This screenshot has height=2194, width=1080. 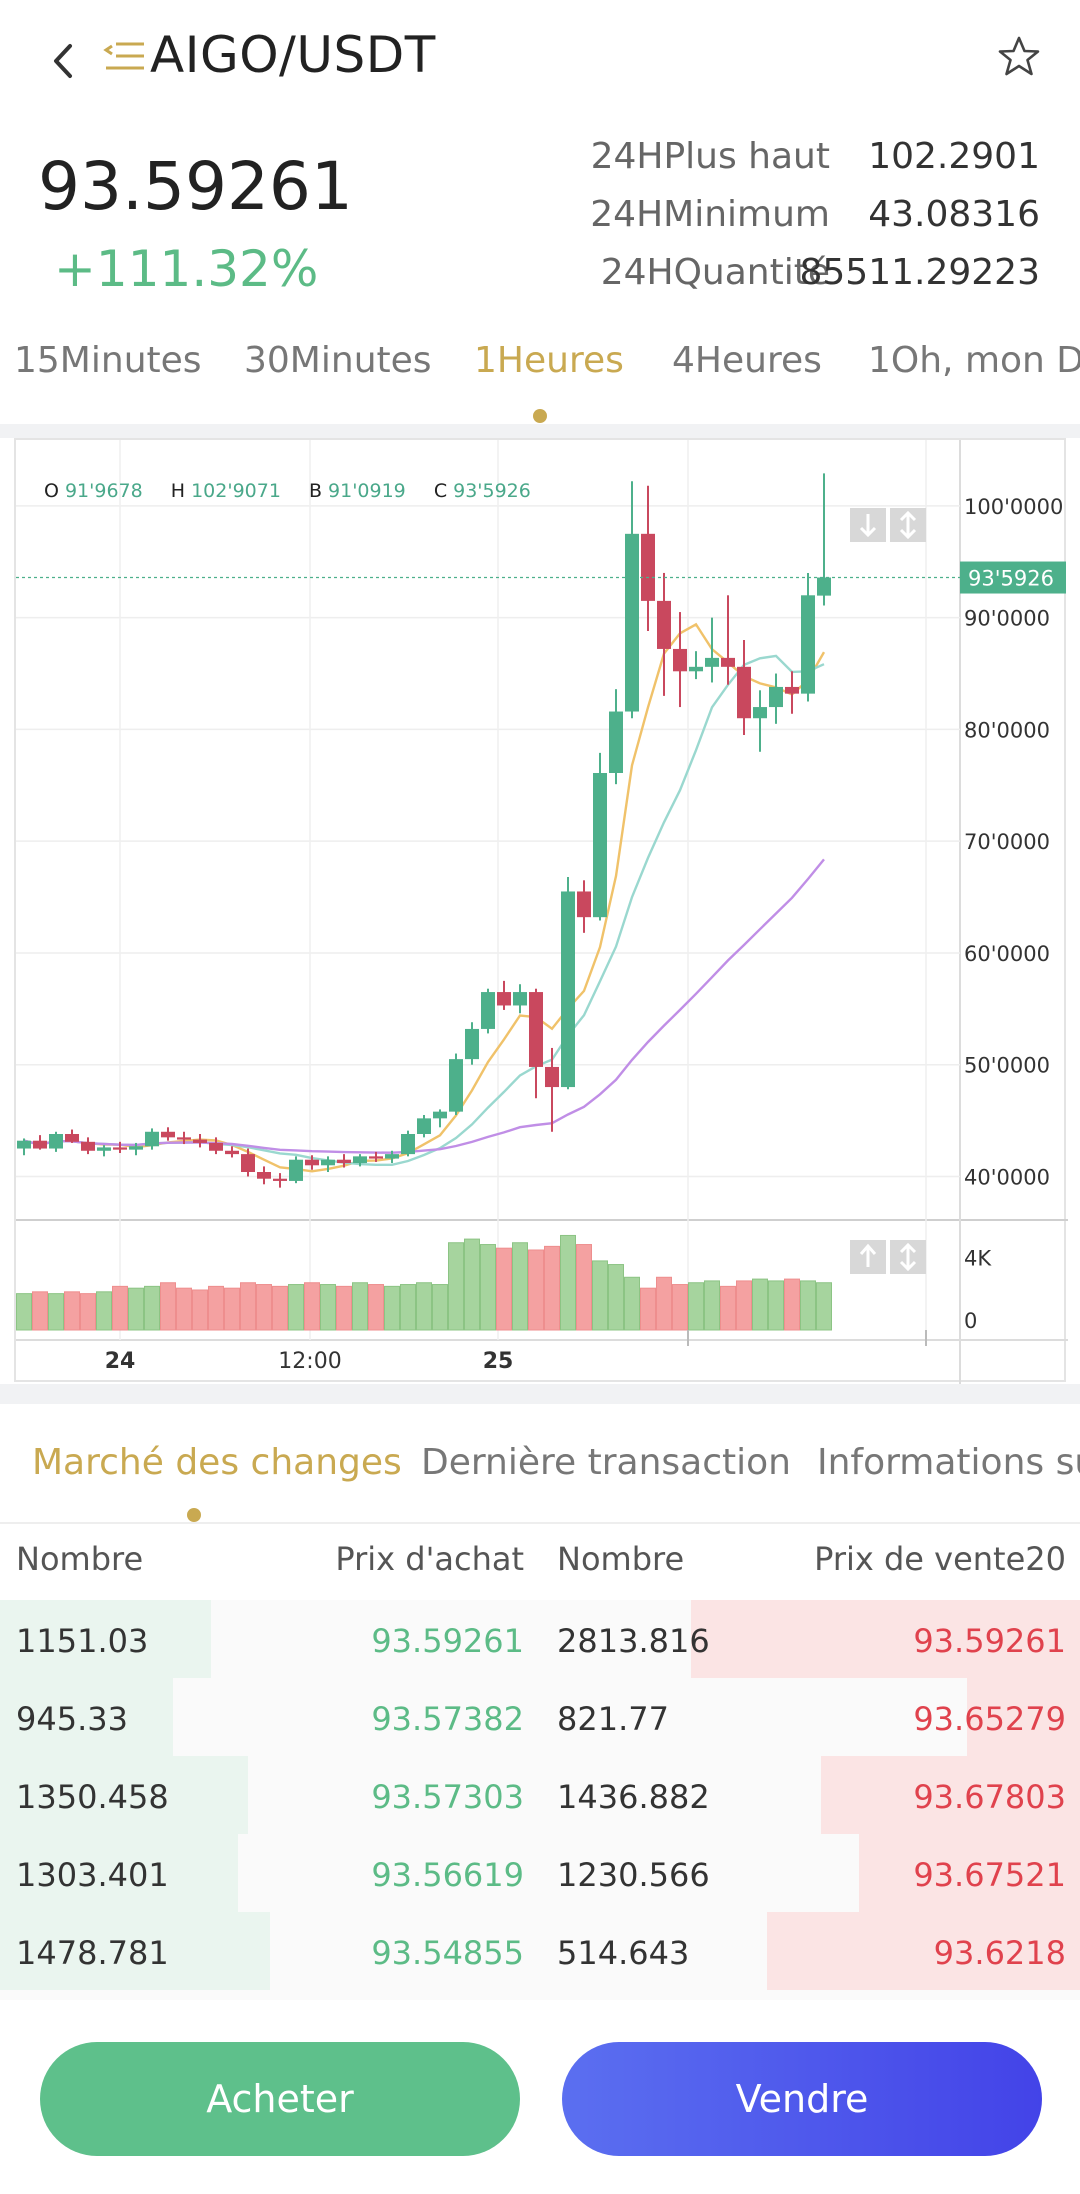 I want to click on expand-vertical-icon, so click(x=908, y=525).